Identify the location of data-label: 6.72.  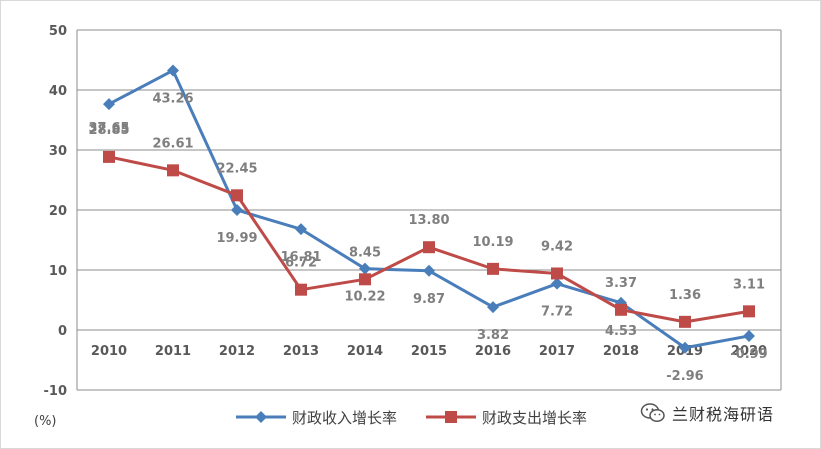
(301, 263).